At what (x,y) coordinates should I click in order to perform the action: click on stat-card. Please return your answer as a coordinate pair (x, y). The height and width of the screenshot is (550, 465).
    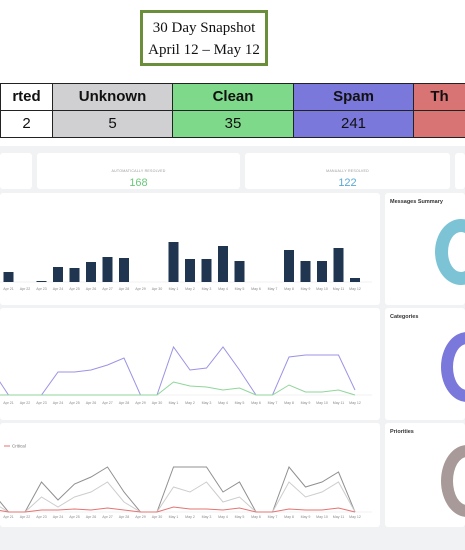
    Looking at the image, I should click on (460, 171).